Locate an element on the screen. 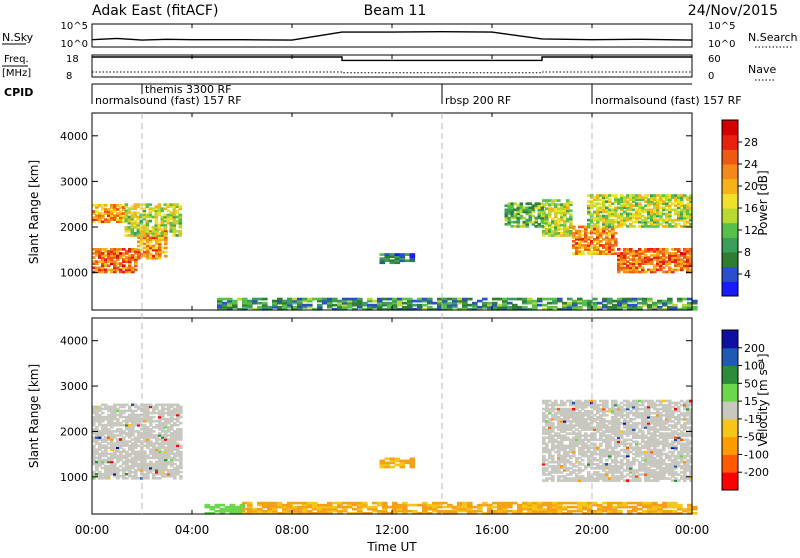  time-tick-label: 00:00 is located at coordinates (692, 530).